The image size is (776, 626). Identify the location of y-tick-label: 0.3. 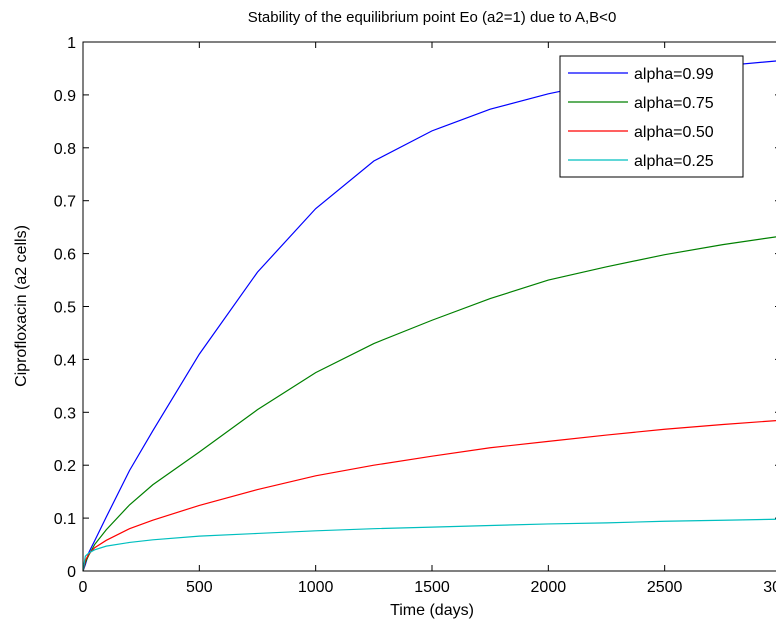
(65, 413).